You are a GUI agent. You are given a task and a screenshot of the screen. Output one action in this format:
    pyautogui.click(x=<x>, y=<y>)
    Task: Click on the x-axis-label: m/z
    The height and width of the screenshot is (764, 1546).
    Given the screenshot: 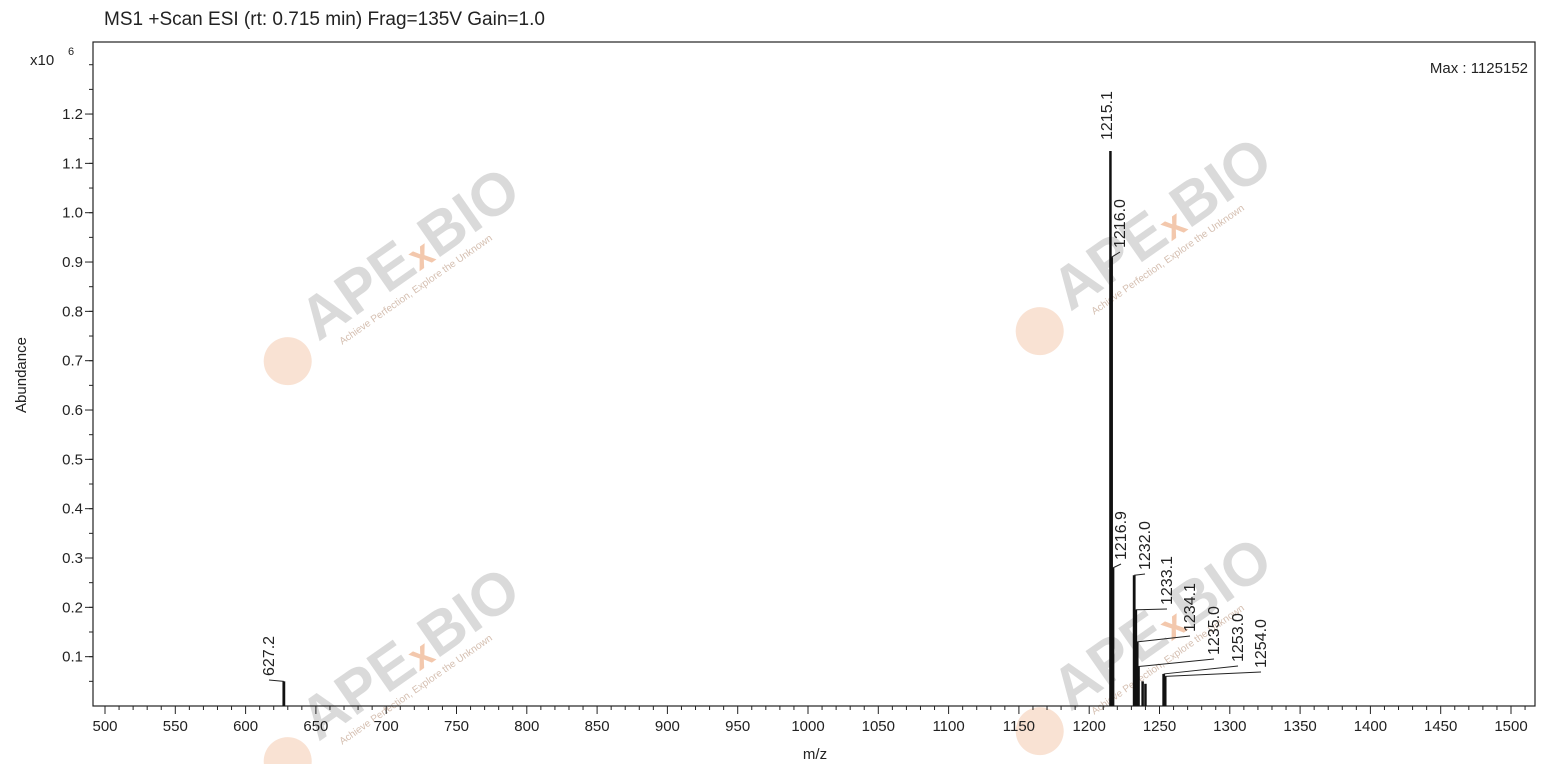 What is the action you would take?
    pyautogui.click(x=815, y=754)
    